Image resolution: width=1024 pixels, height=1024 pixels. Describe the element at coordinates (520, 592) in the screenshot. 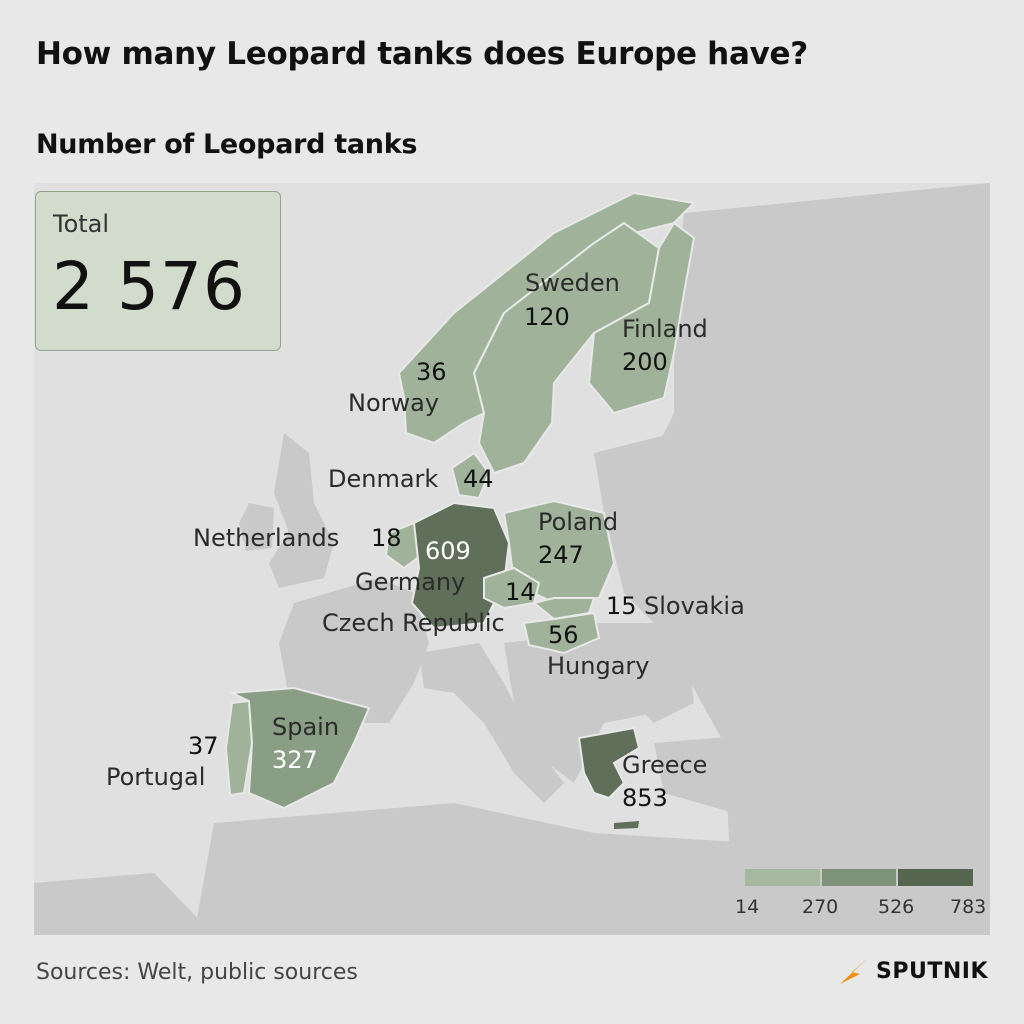

I see `label-czech-value: 14` at that location.